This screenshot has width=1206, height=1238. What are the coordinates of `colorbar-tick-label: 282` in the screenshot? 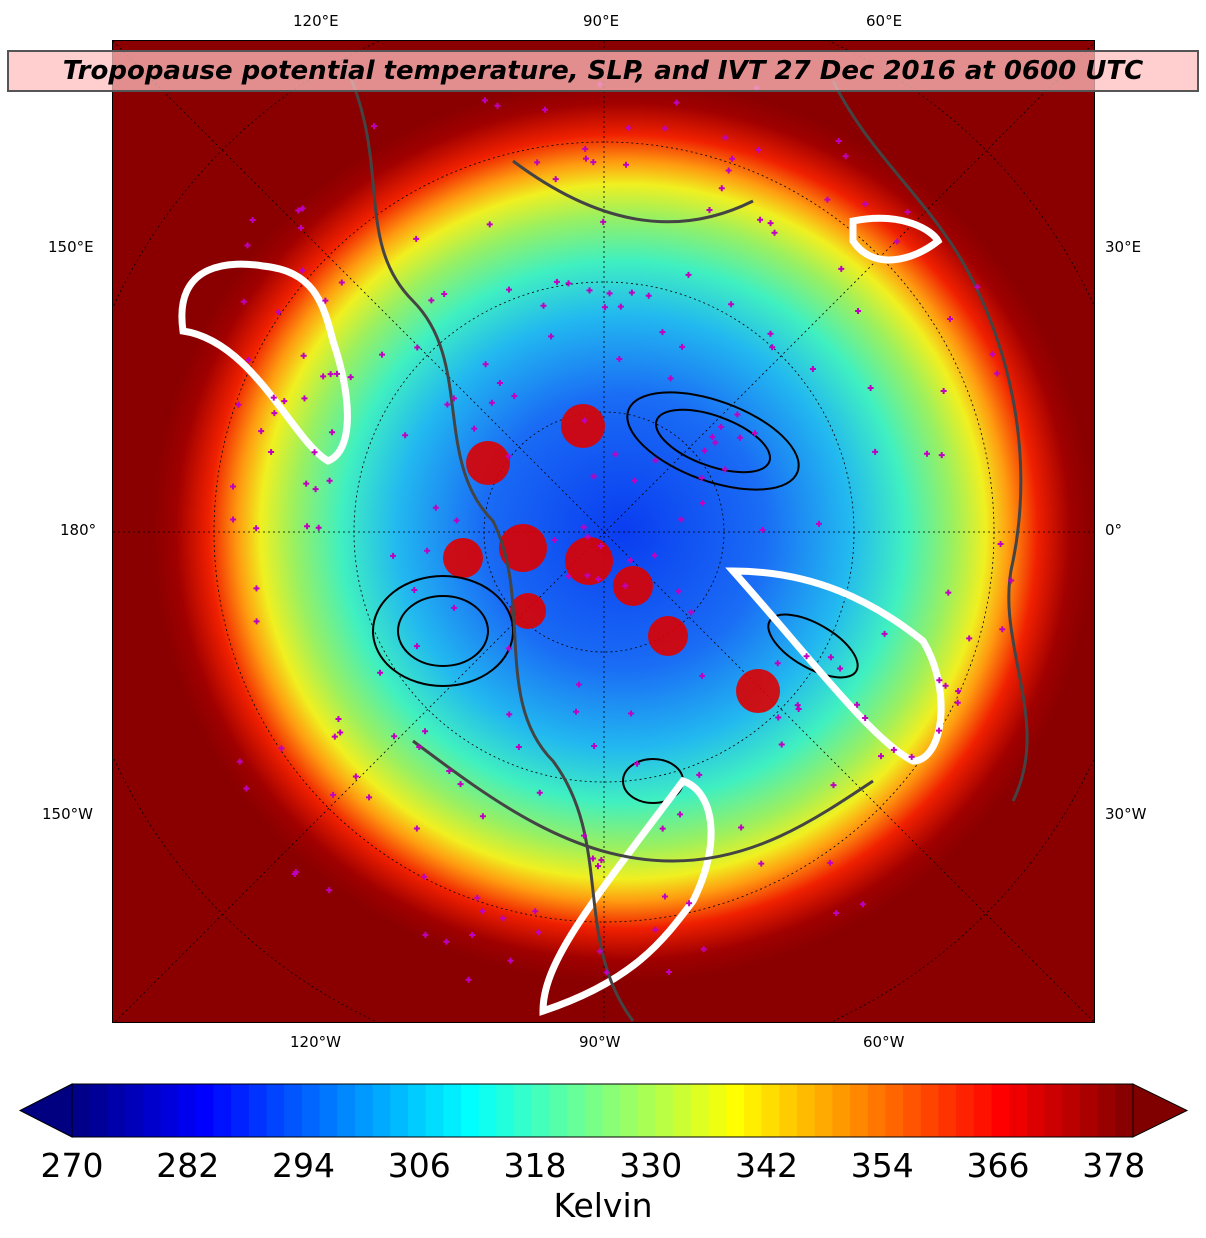 It's located at (188, 1165).